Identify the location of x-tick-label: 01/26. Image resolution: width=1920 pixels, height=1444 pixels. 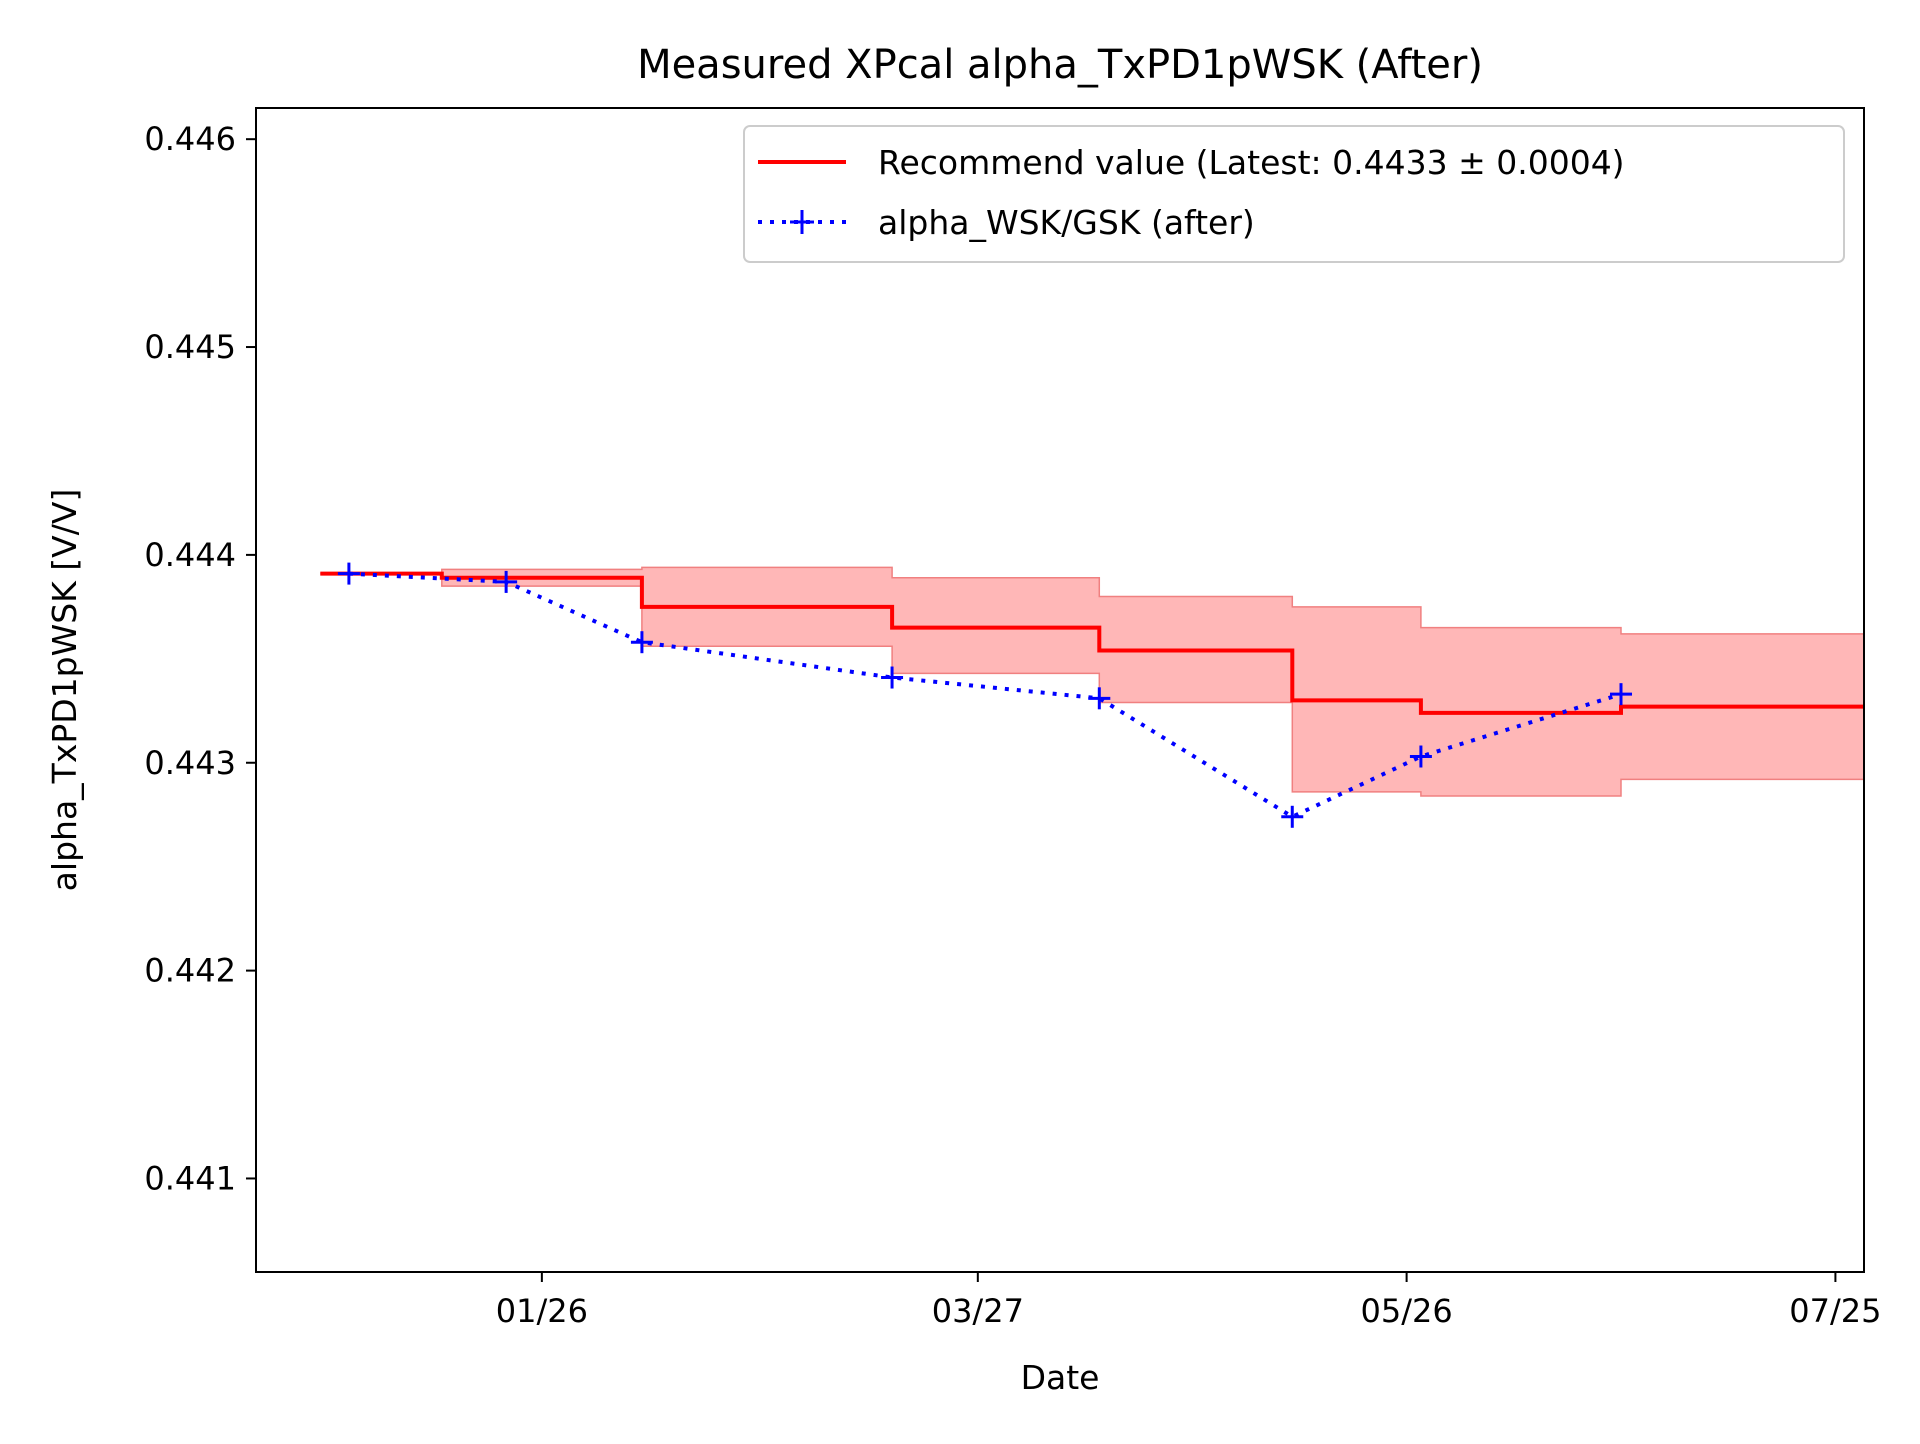
(542, 1311).